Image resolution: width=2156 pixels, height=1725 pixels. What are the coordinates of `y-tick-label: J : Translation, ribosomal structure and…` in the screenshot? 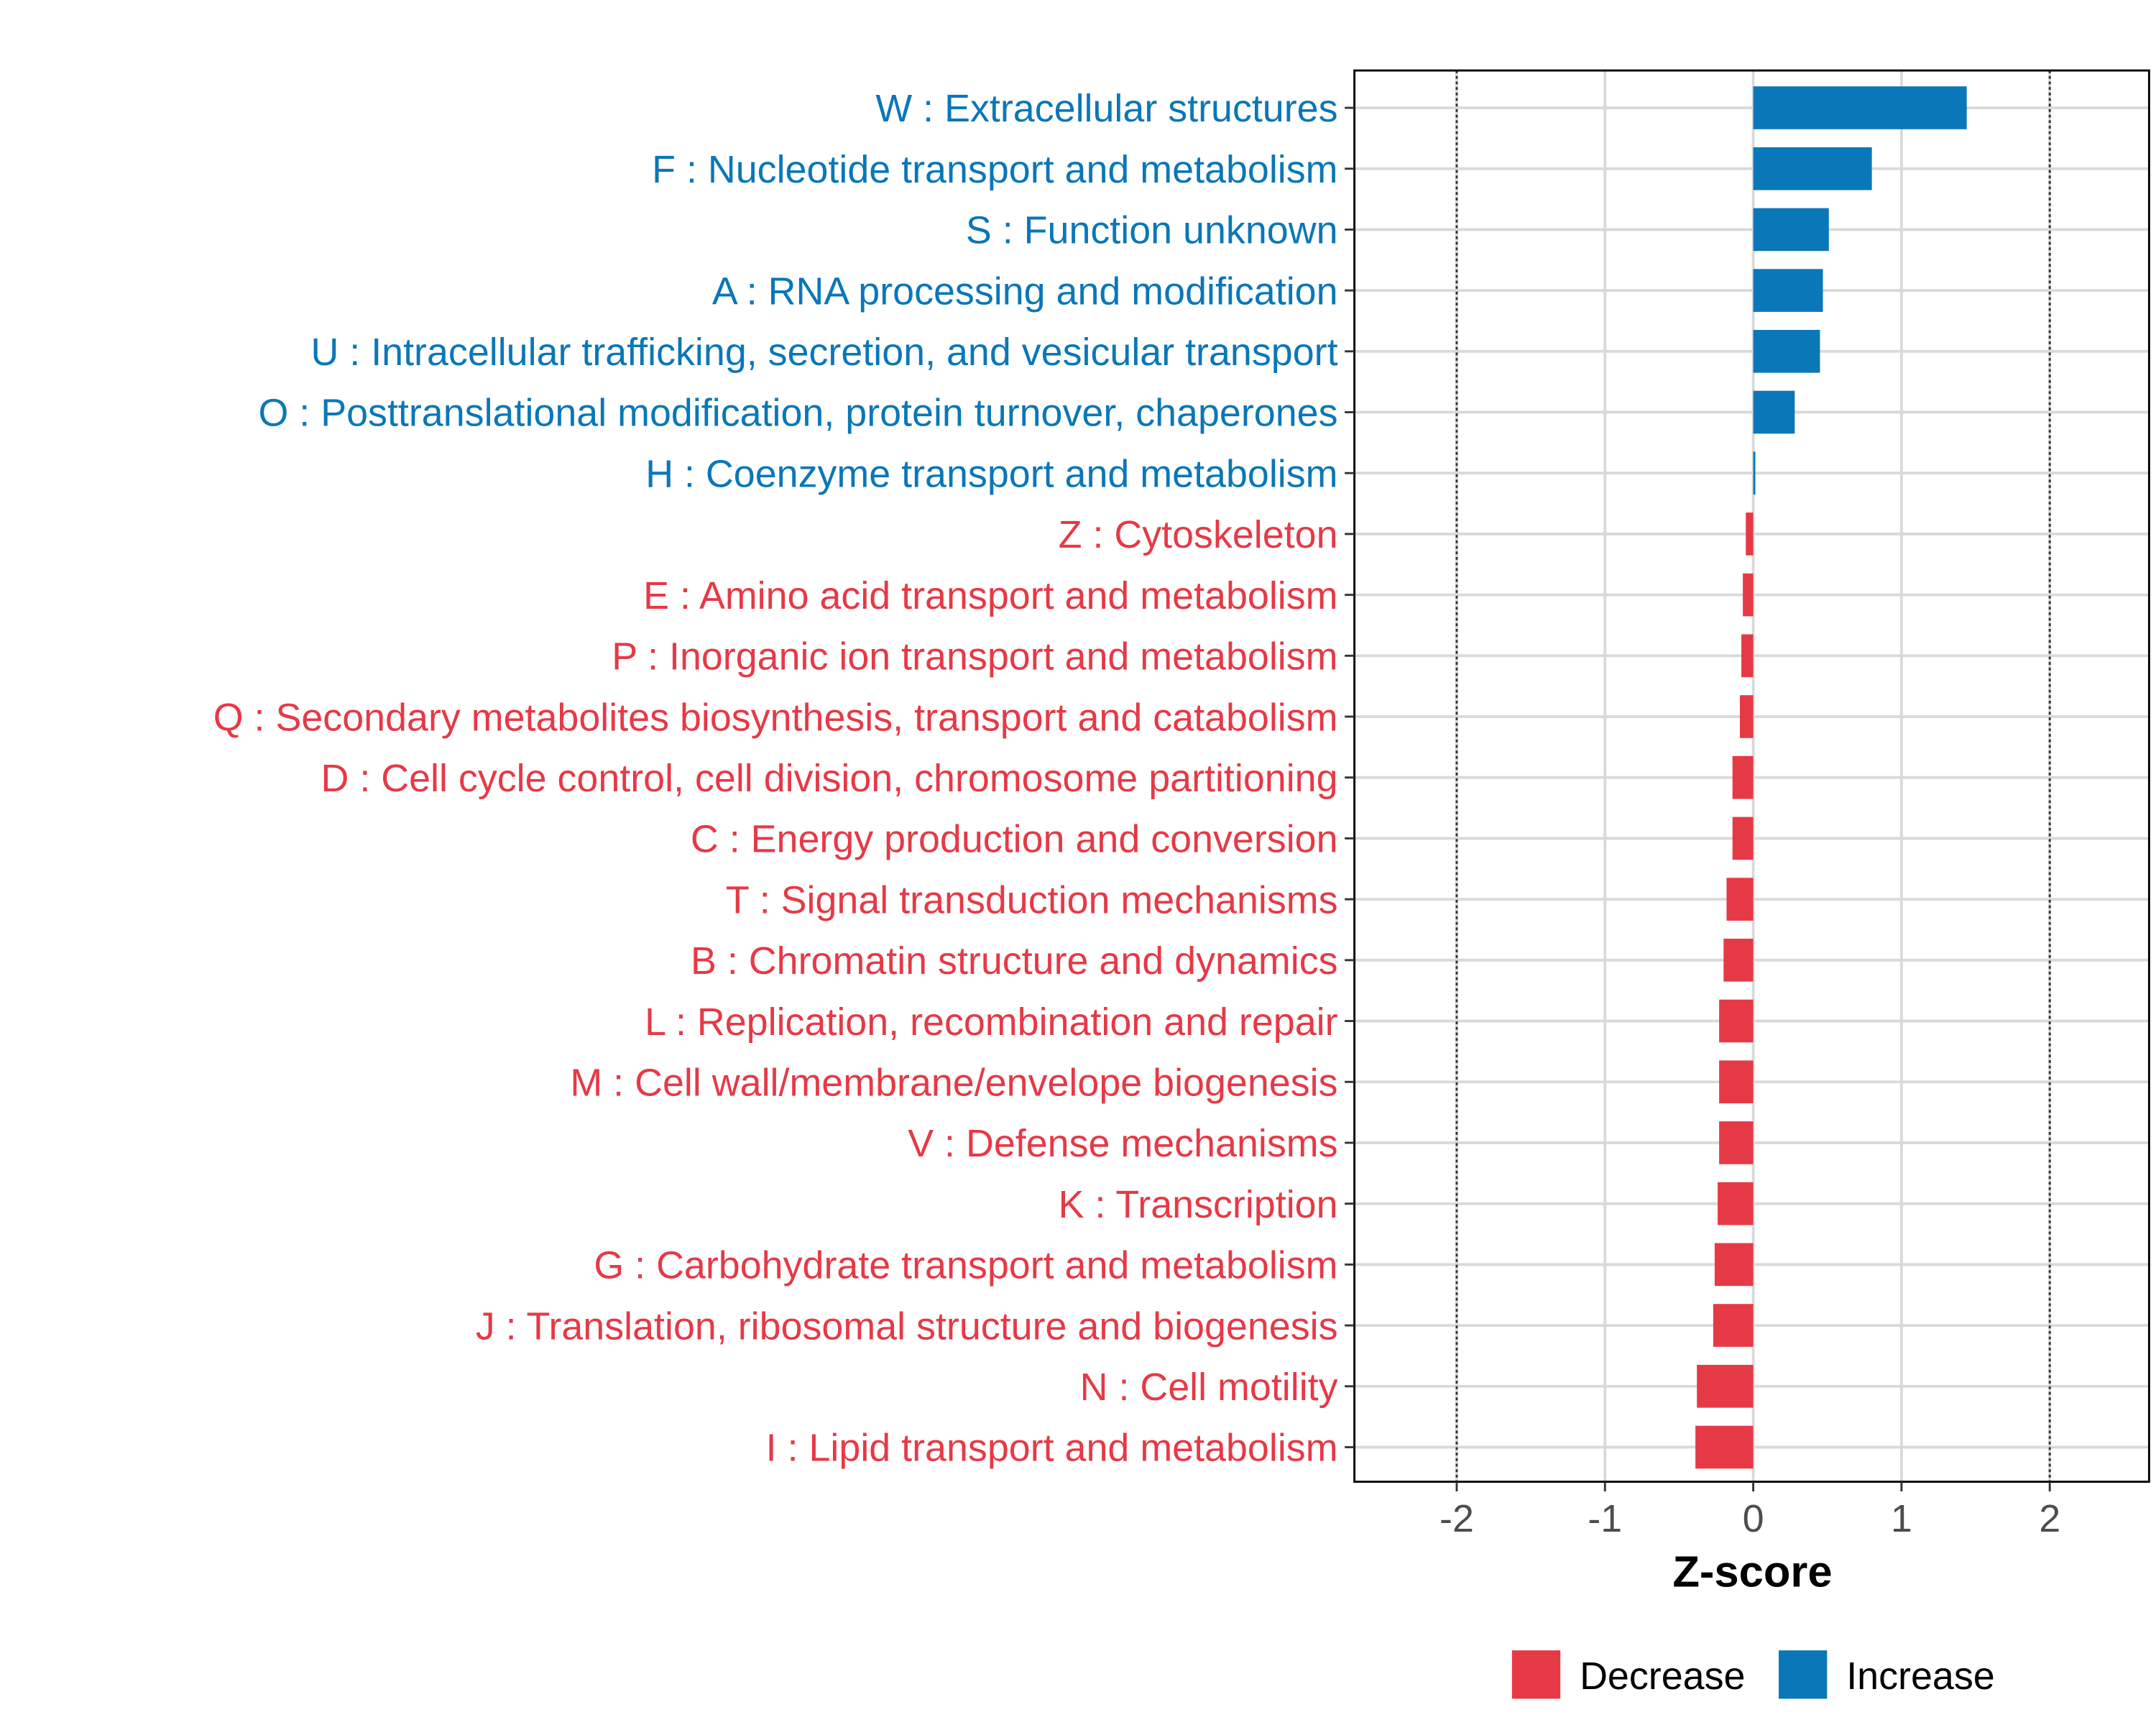 It's located at (907, 1326).